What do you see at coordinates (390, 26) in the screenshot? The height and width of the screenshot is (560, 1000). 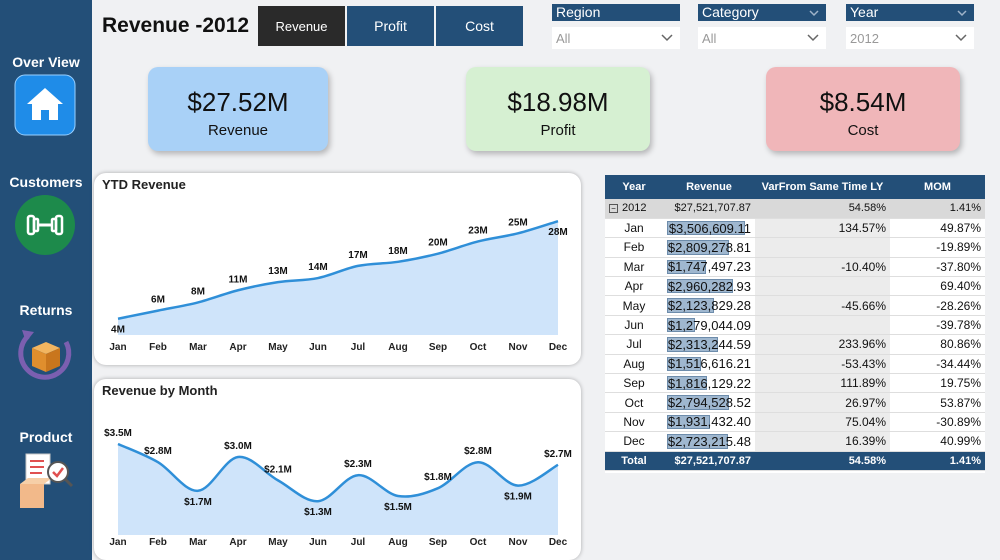 I see `tab-profit: Profit` at bounding box center [390, 26].